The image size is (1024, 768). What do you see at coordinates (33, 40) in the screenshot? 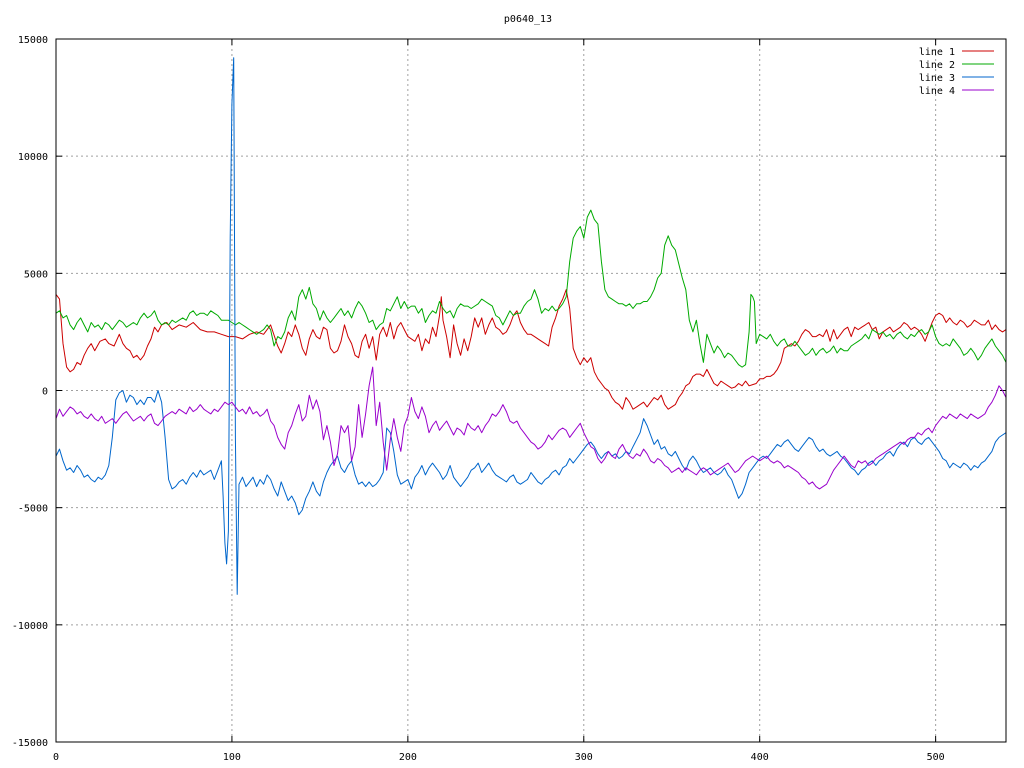
I see `y-tick-label: 15000` at bounding box center [33, 40].